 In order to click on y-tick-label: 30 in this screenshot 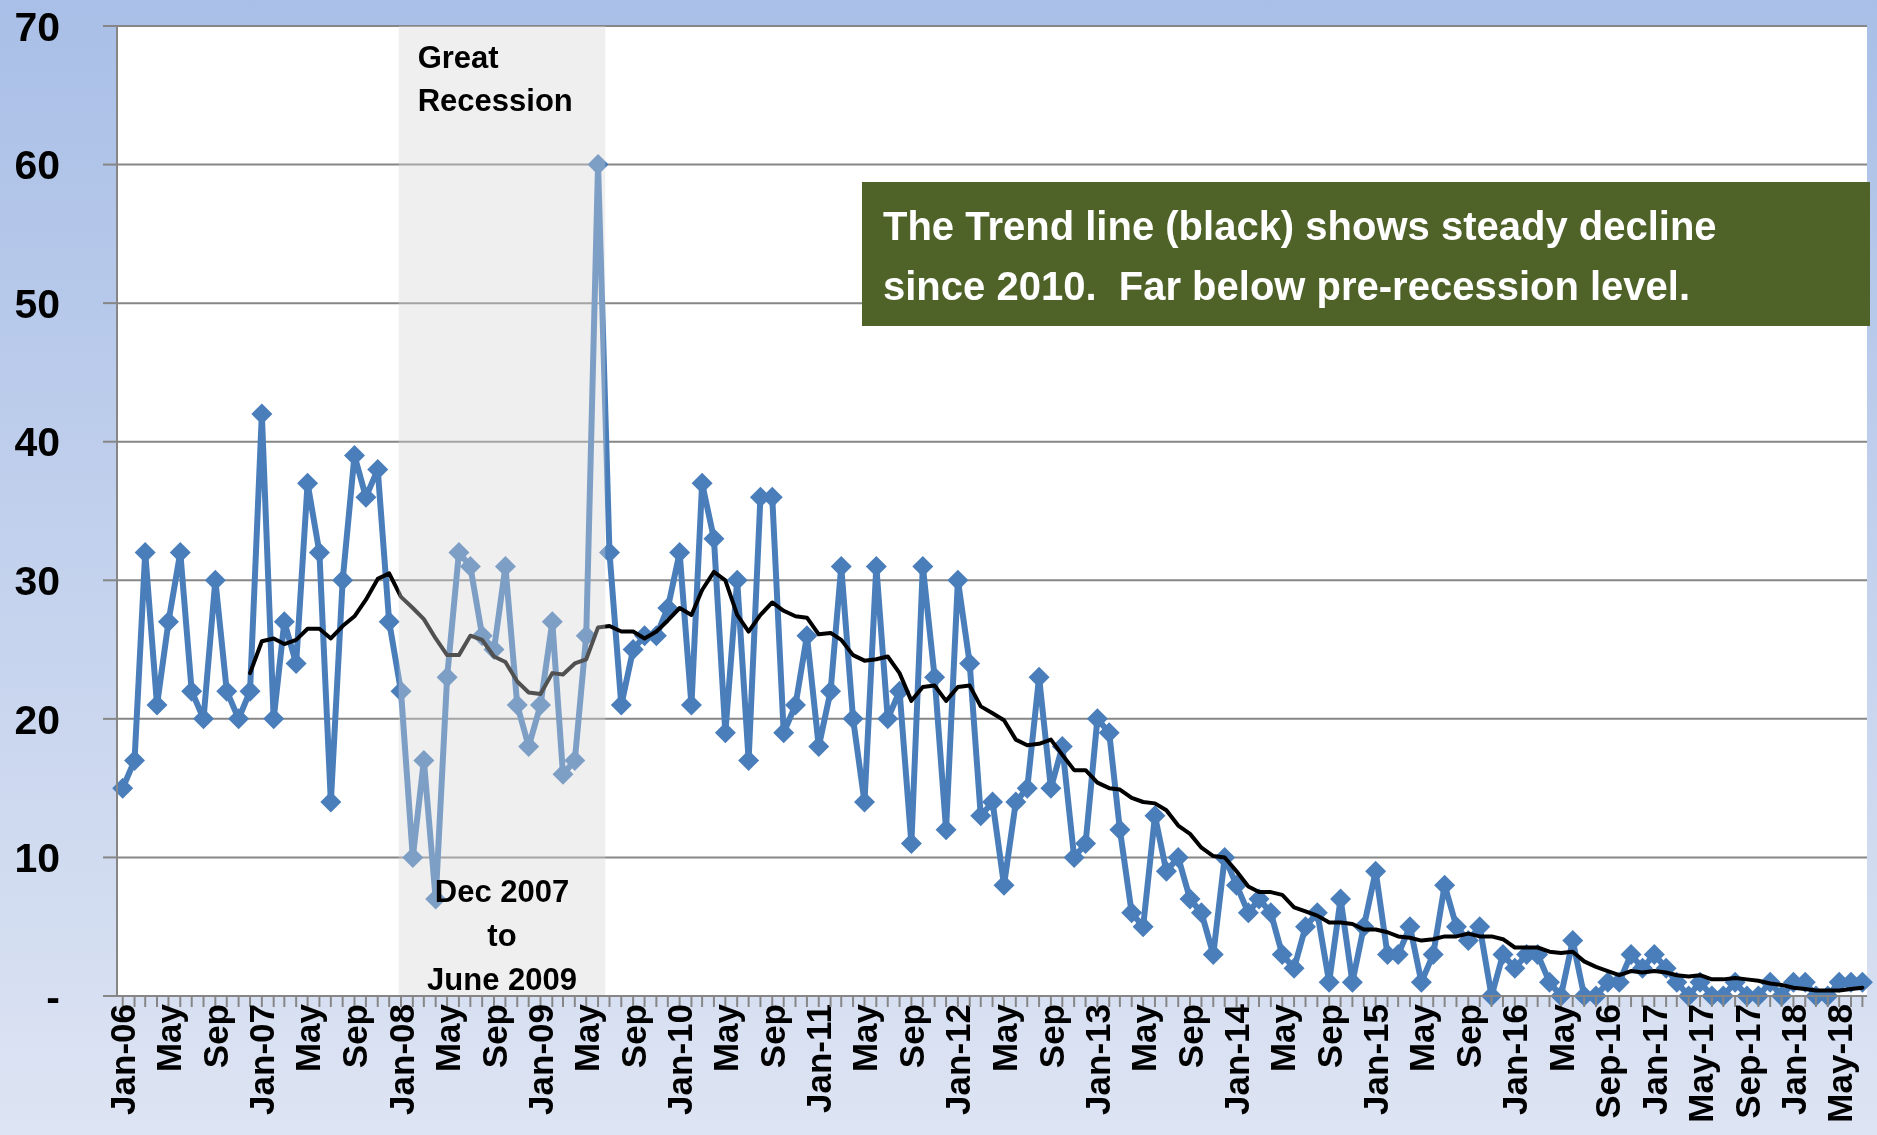, I will do `click(37, 581)`.